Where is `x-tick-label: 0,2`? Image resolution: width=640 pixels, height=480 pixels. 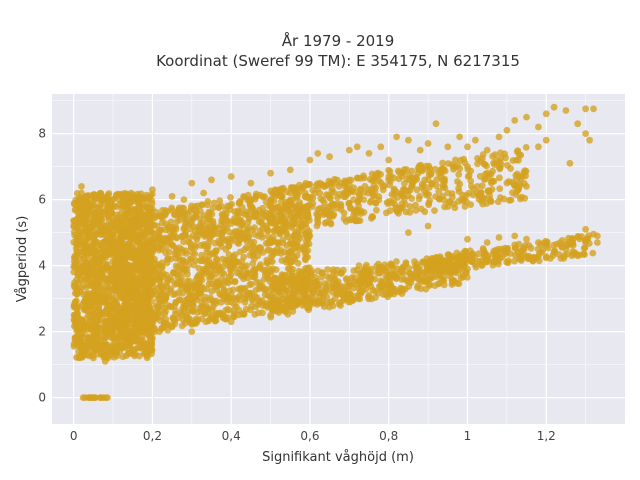 x-tick-label: 0,2 is located at coordinates (152, 436).